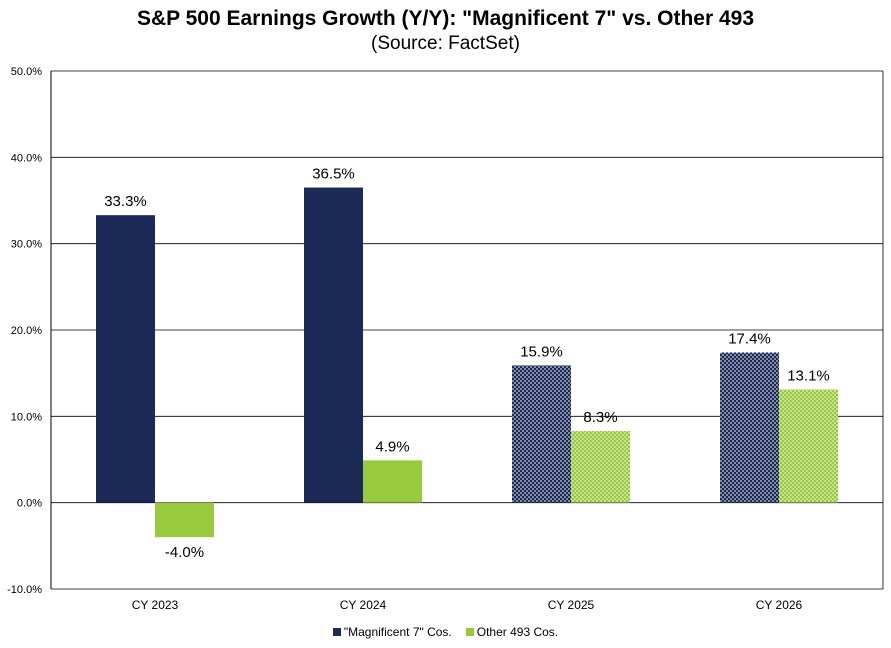  I want to click on legend-swatch-other493, so click(469, 632).